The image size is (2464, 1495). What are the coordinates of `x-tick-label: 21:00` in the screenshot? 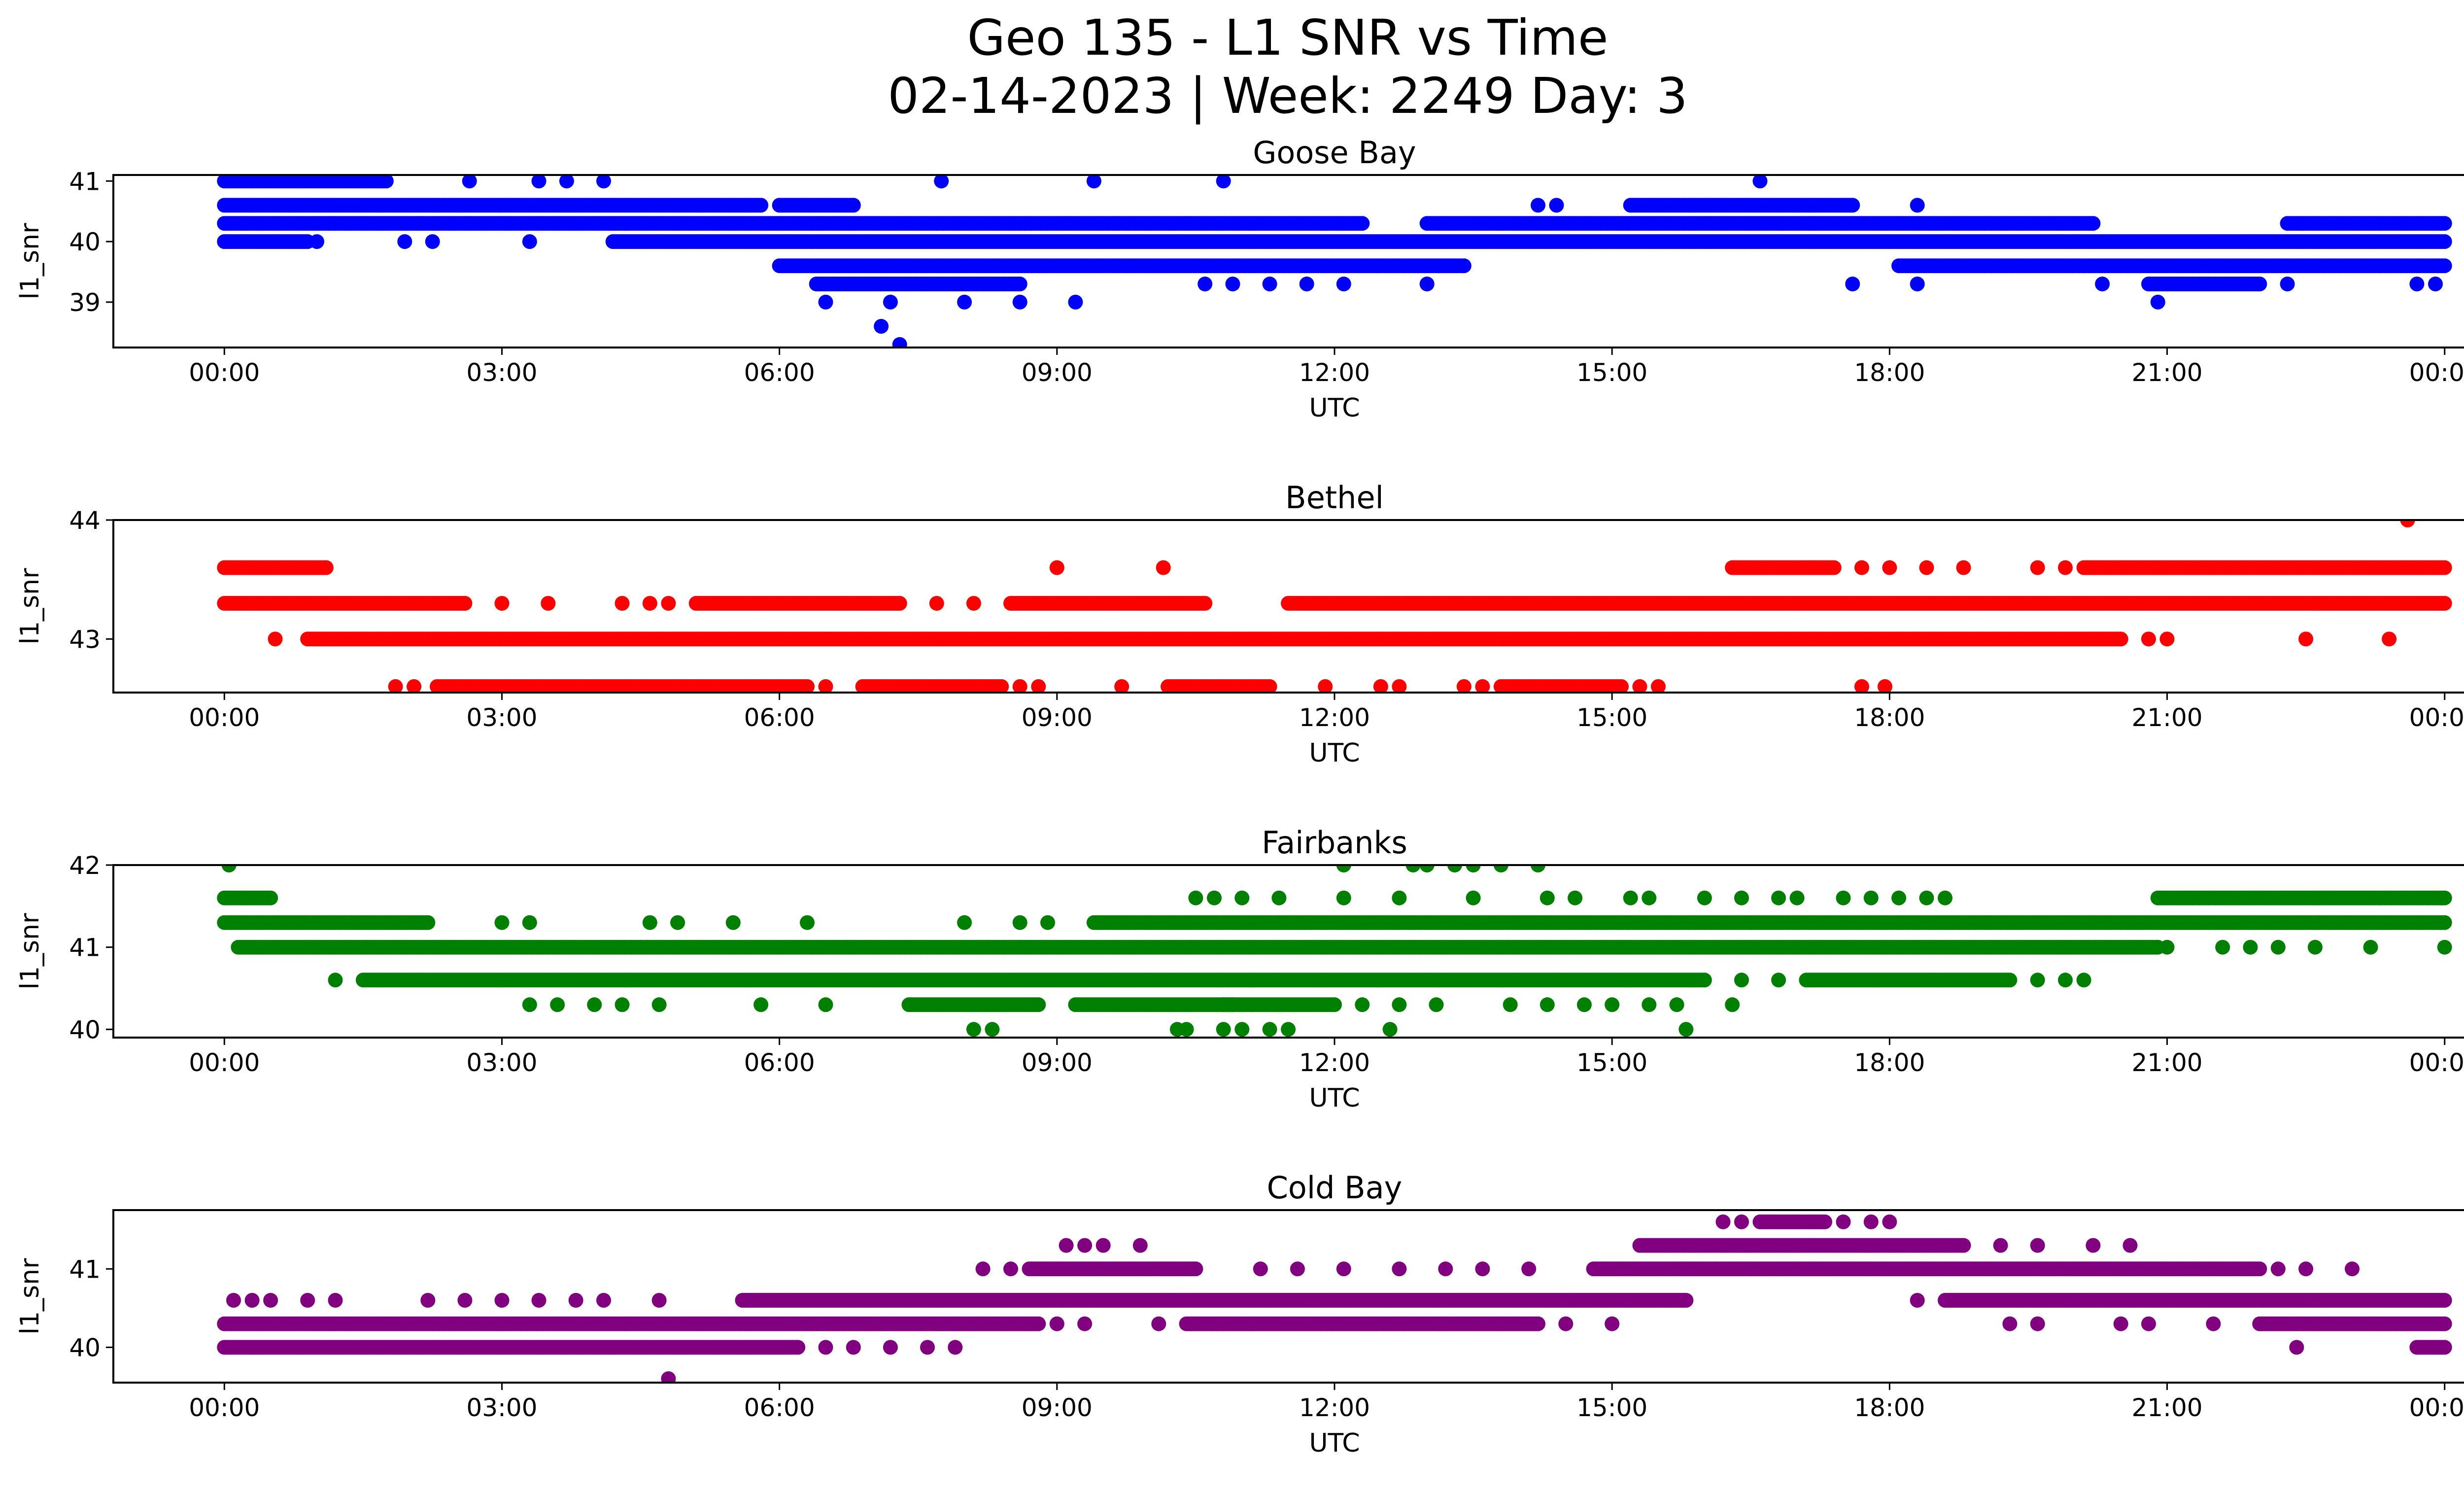 It's located at (2166, 372).